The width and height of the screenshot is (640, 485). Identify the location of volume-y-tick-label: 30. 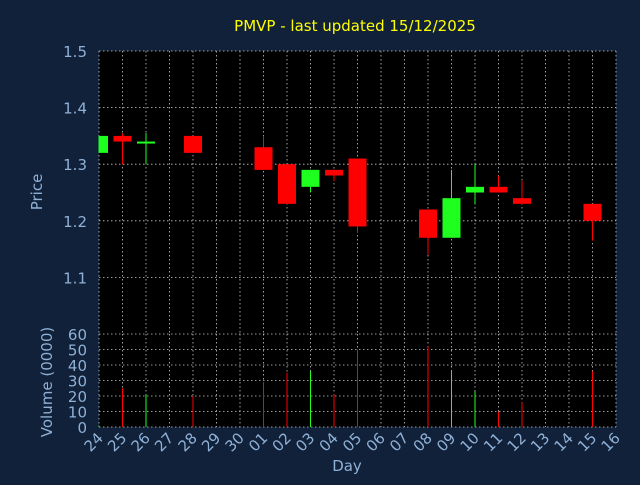
(77, 382).